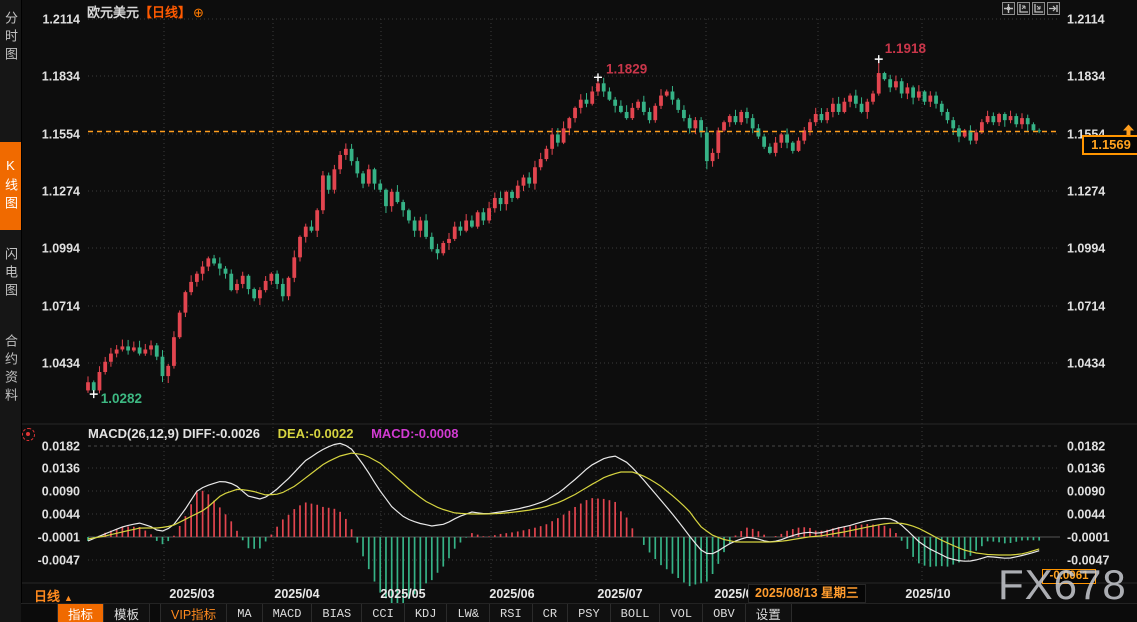 This screenshot has width=1137, height=622. I want to click on sidebar-tab-1: K线图, so click(10, 186).